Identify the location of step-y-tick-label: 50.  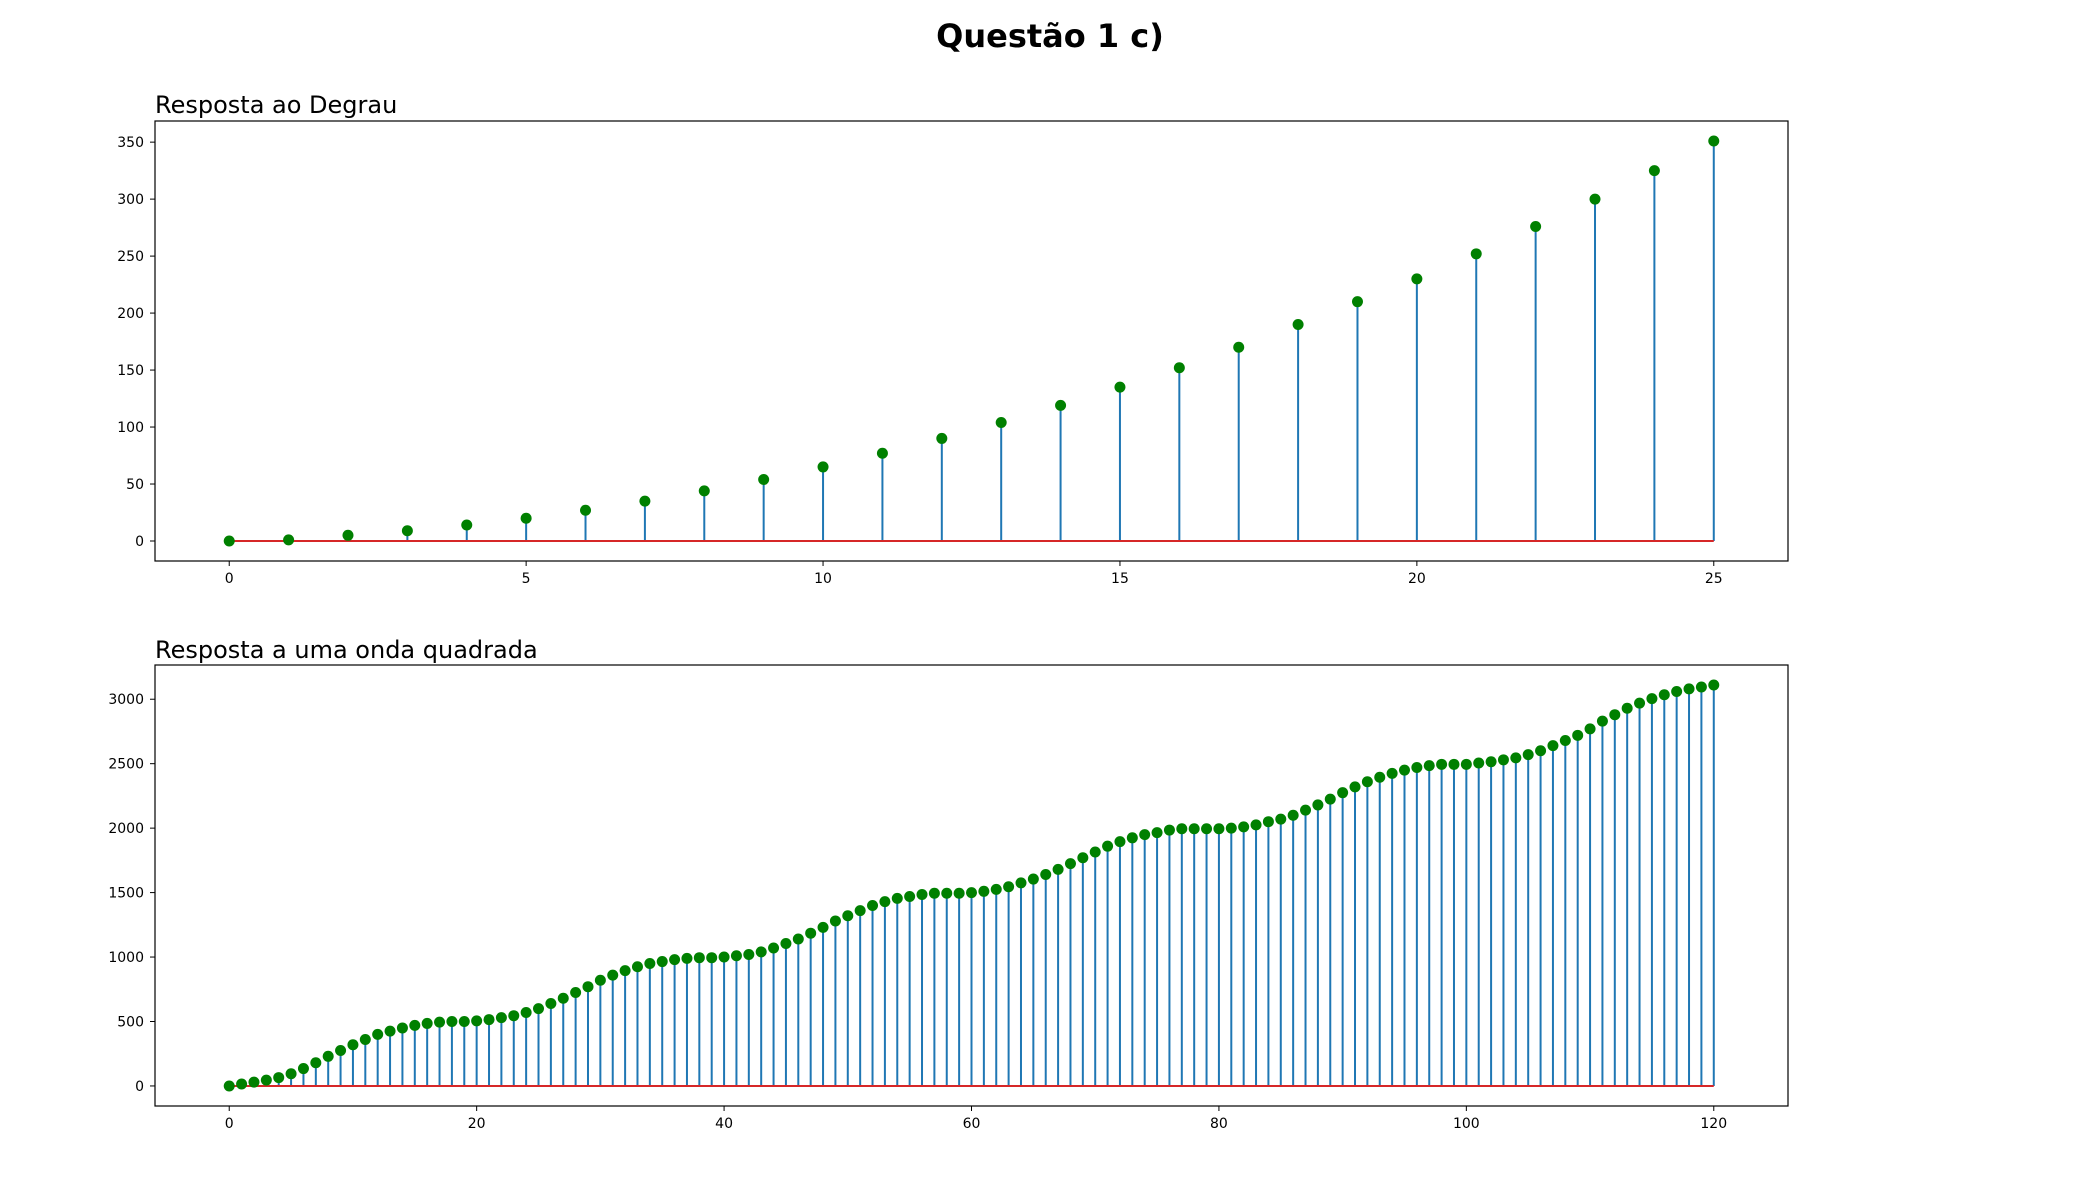
(135, 485).